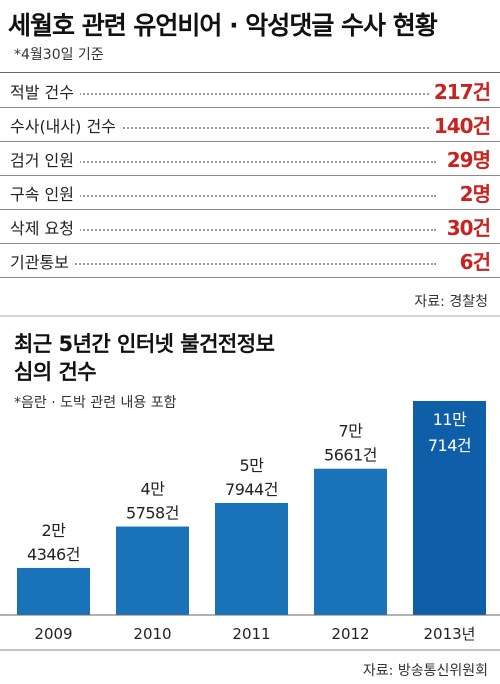  Describe the element at coordinates (250, 260) in the screenshot. I see `stat-row: 기관통보 6건` at that location.